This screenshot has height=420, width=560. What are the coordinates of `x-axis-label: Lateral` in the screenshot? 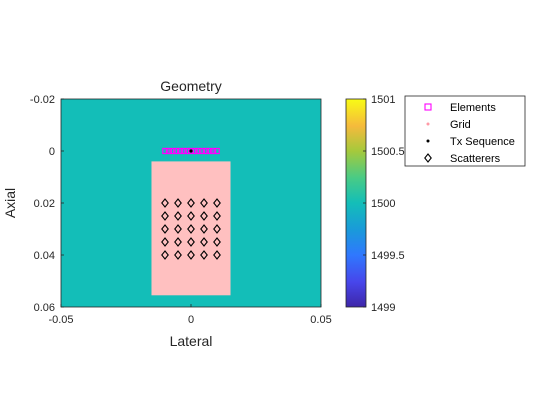 It's located at (191, 341).